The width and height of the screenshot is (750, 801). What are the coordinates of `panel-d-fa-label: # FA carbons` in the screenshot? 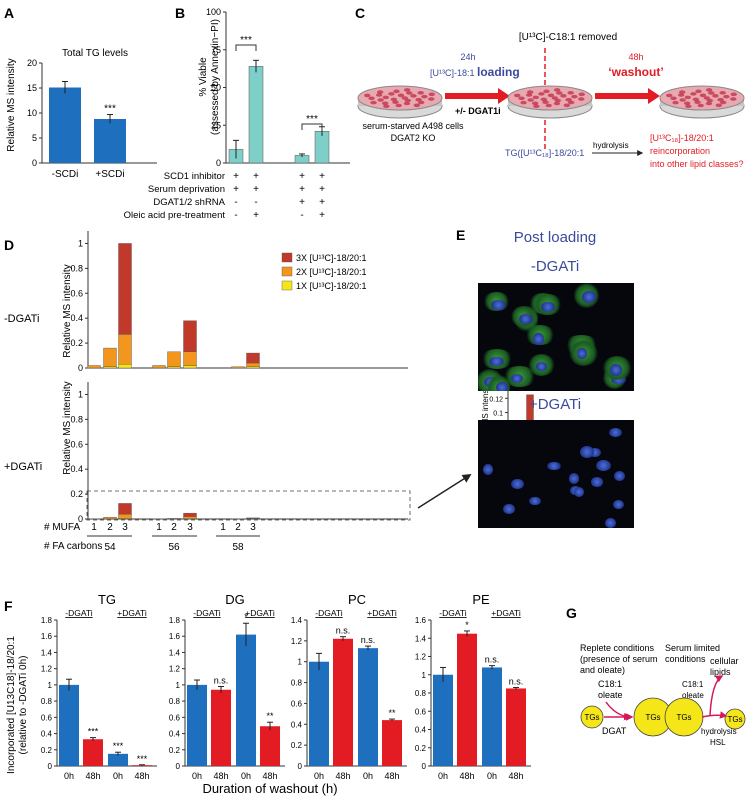 It's located at (73, 546).